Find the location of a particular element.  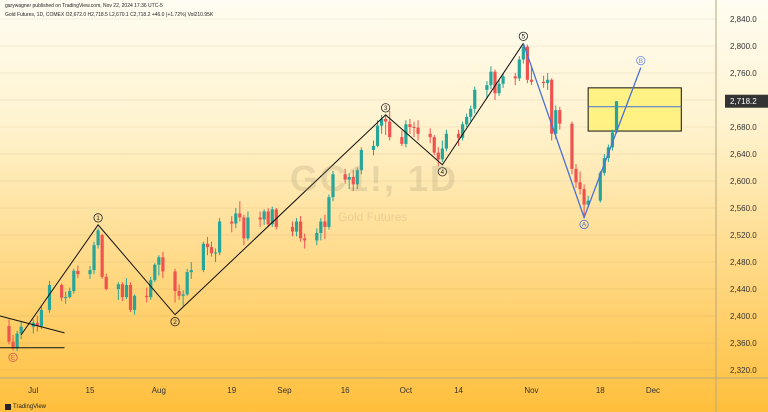

tradingview-logo: TradingView is located at coordinates (25, 407).